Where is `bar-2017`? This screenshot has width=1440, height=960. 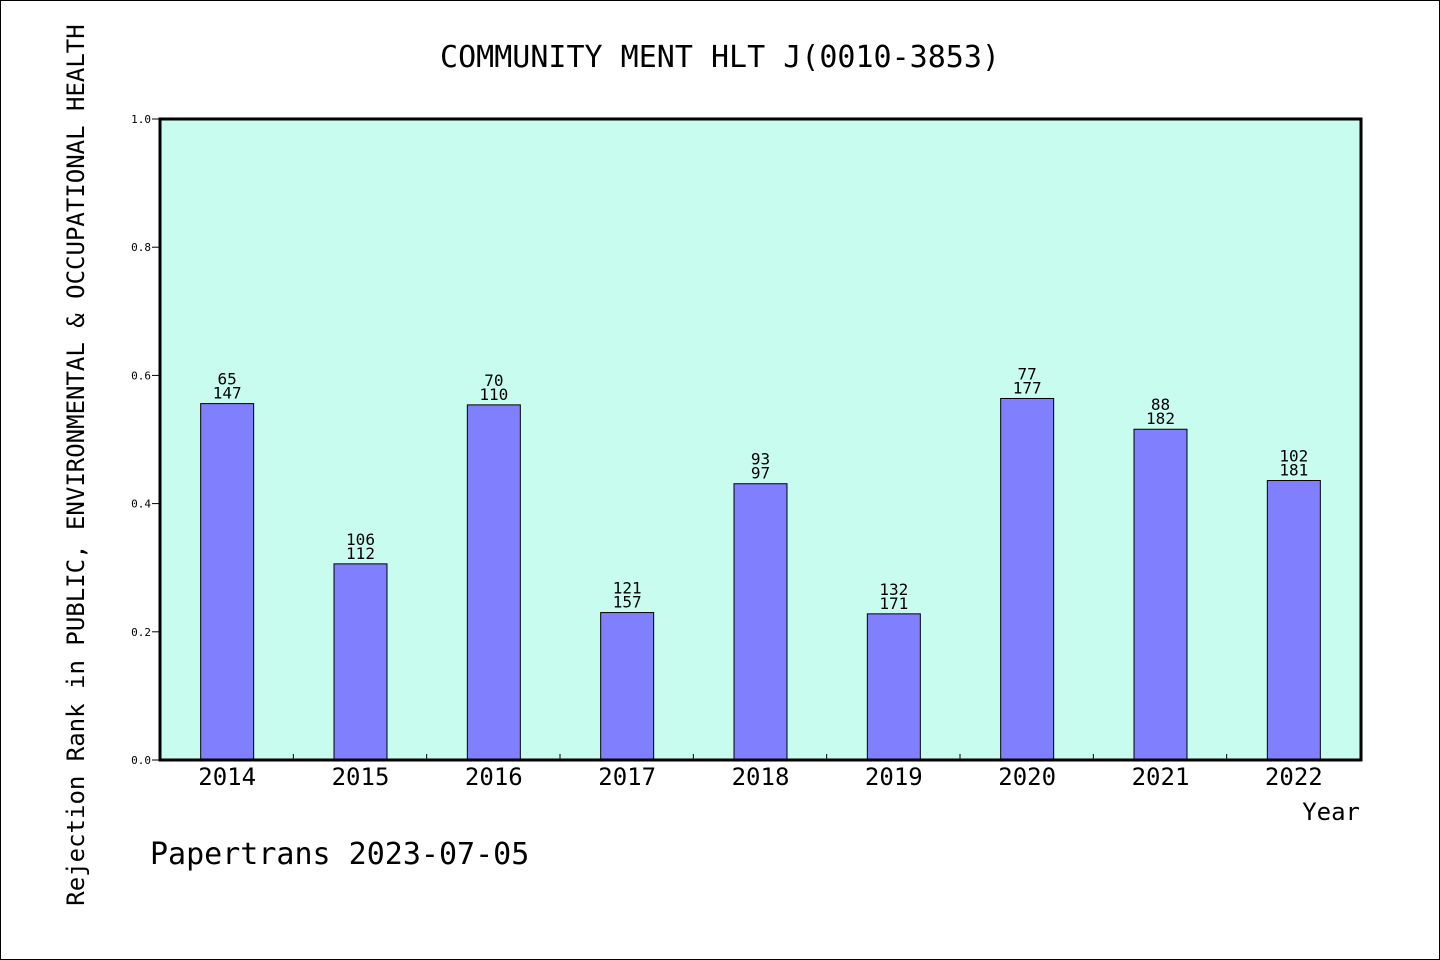 bar-2017 is located at coordinates (627, 686).